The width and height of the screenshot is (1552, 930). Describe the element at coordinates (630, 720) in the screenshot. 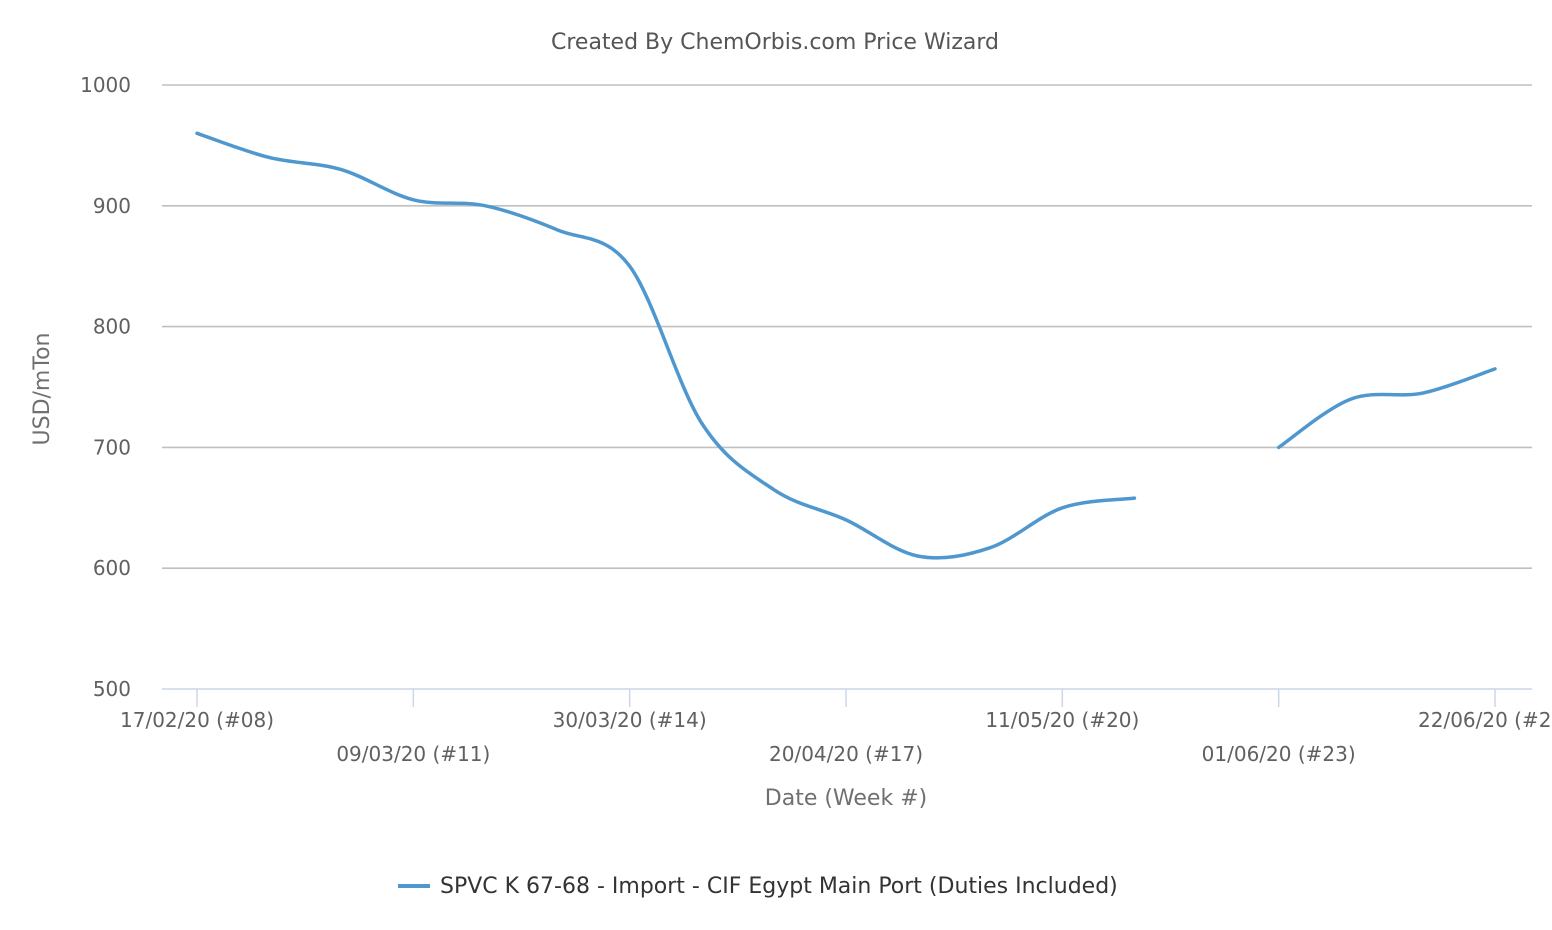

I see `x-tick-label: 30/03/20 (#14)` at that location.